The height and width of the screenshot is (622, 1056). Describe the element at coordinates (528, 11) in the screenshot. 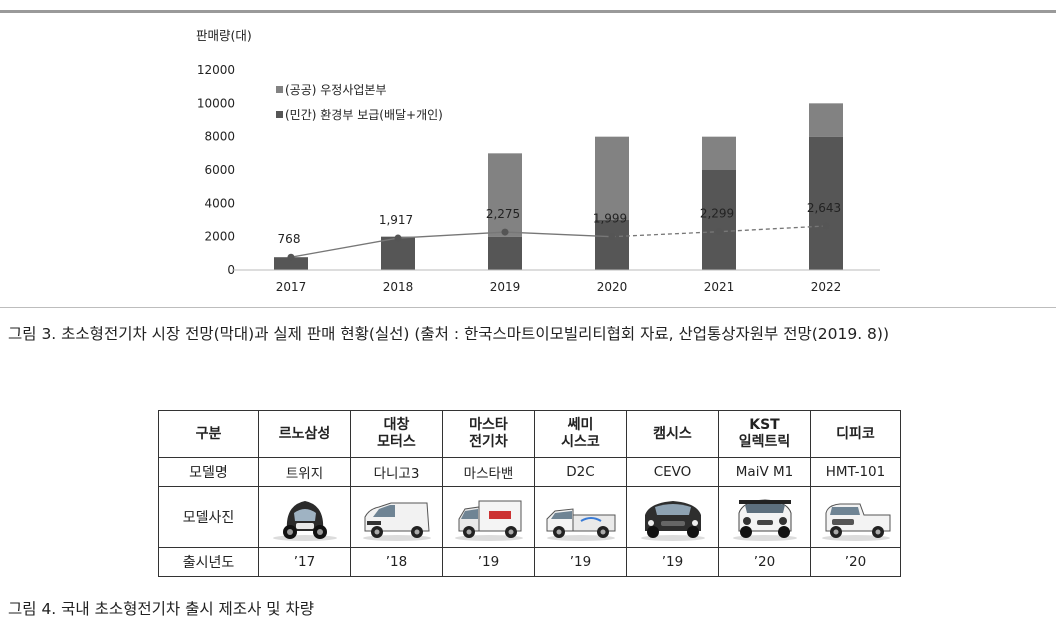

I see `top-rule` at that location.